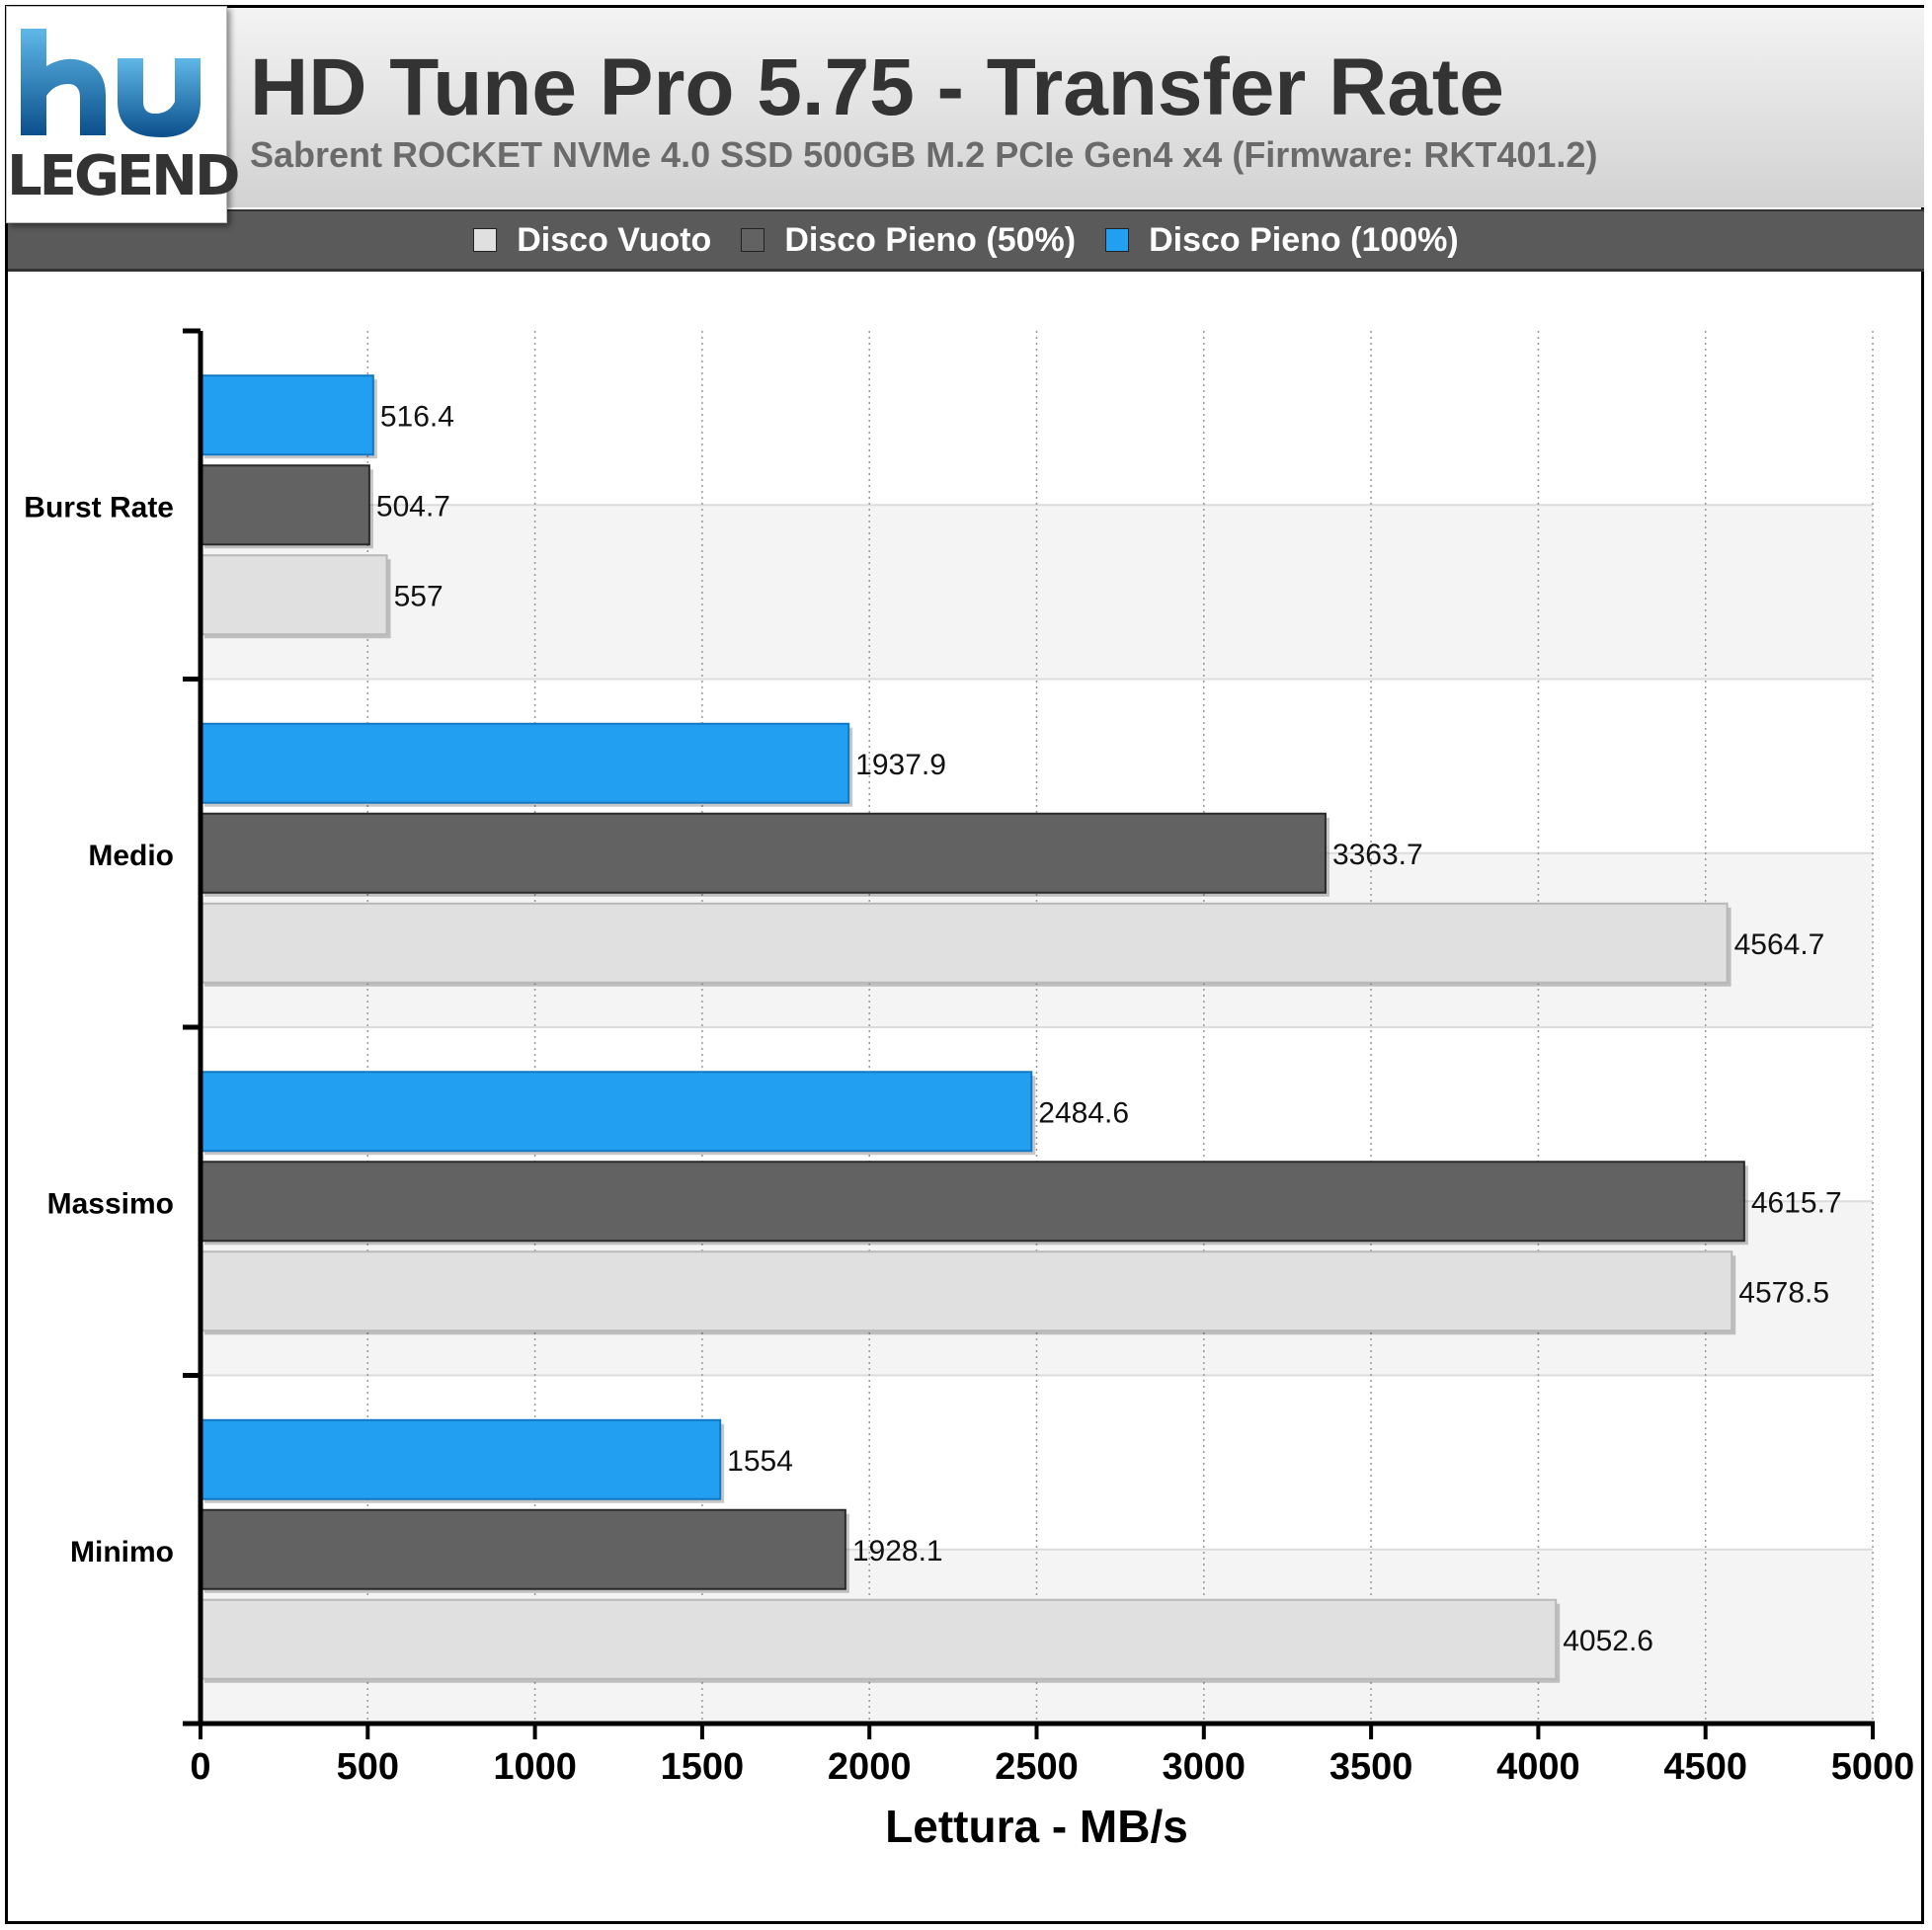  I want to click on data-label: 4052.6, so click(1608, 1641).